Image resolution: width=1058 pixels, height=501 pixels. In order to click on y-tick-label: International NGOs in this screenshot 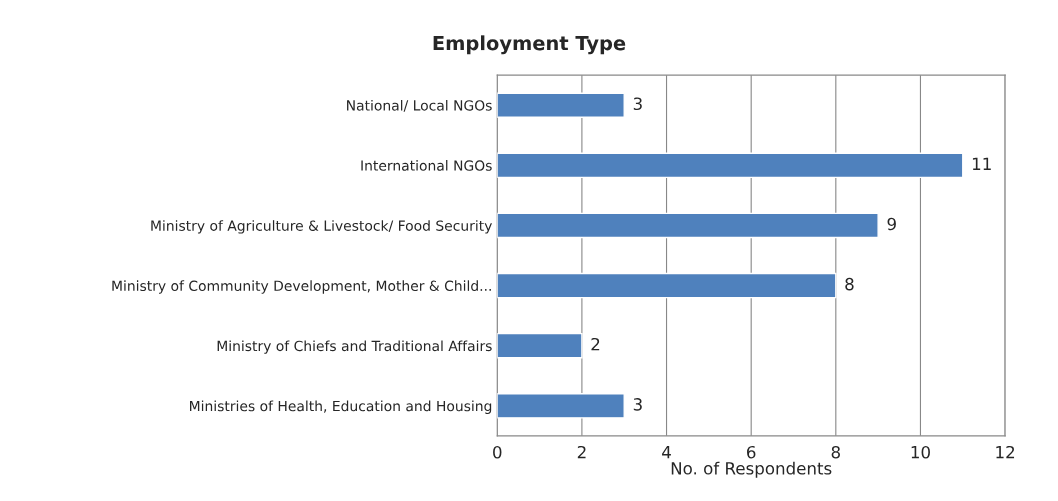, I will do `click(426, 165)`.